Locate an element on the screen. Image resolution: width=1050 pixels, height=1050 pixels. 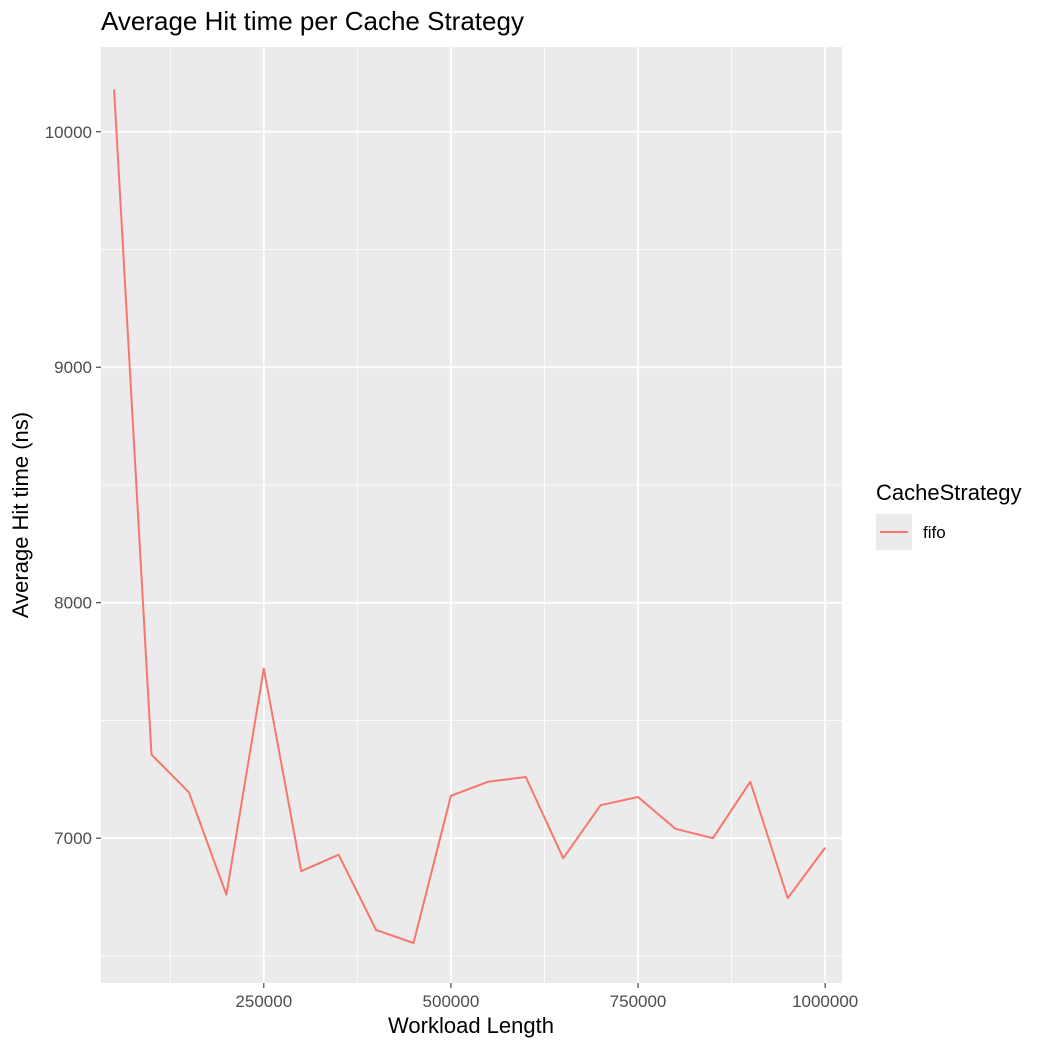
x-tick-label: 750000 is located at coordinates (638, 1001).